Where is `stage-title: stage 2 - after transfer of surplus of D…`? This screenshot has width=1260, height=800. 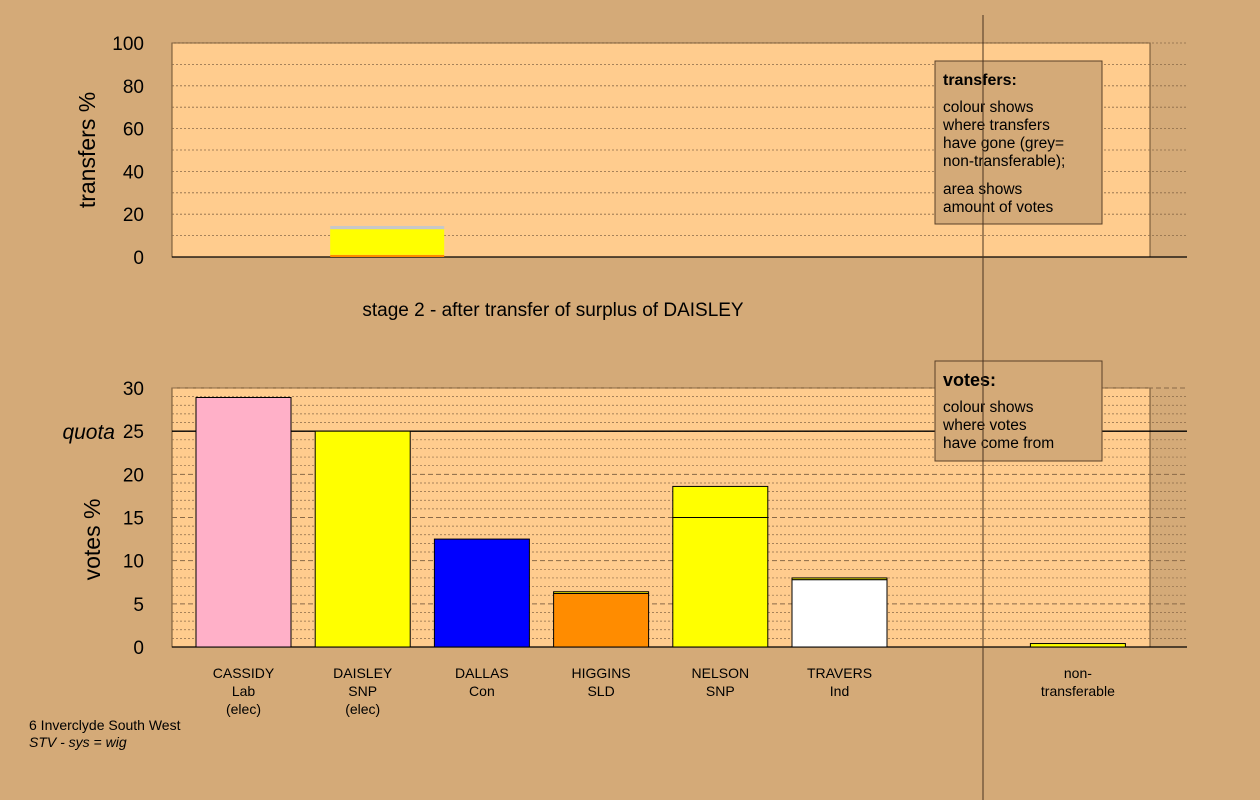
stage-title: stage 2 - after transfer of surplus of D… is located at coordinates (553, 310).